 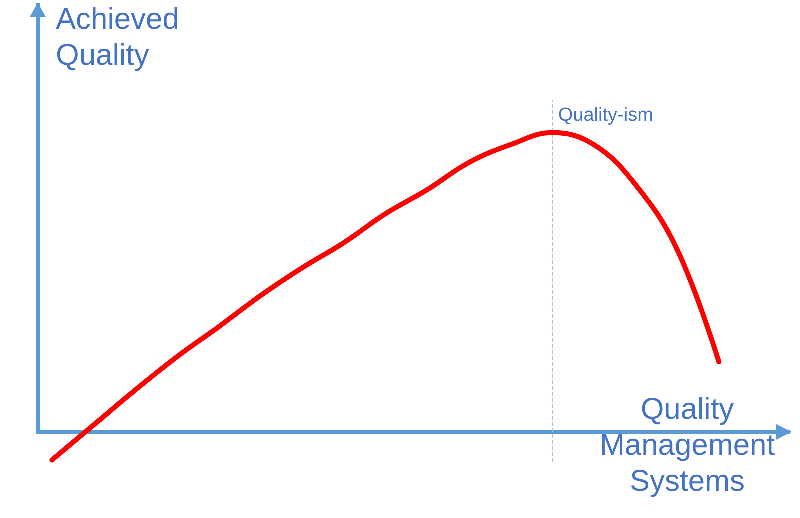 I want to click on x-axis-title: Quality Management Systems, so click(x=687, y=446).